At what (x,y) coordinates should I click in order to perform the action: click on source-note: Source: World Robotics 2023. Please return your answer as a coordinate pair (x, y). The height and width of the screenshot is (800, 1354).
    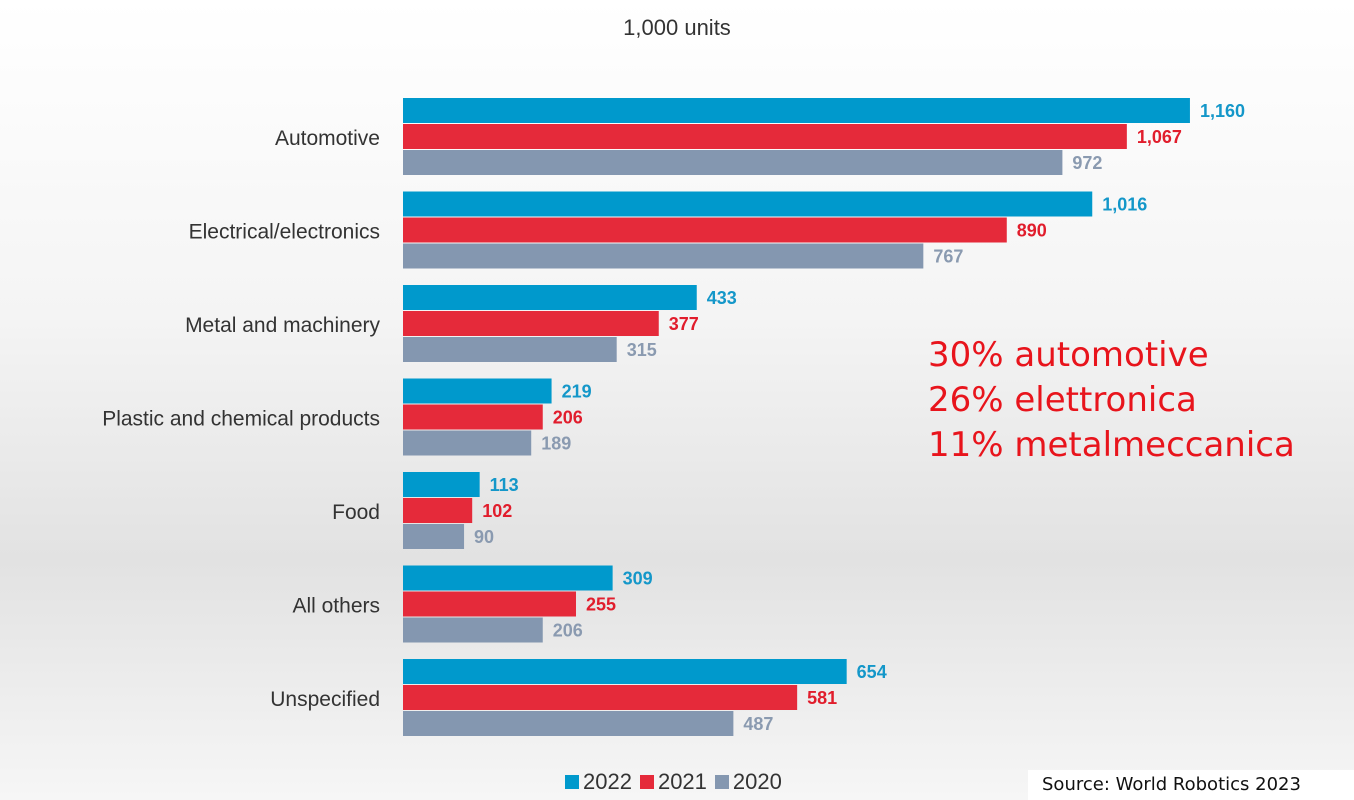
    Looking at the image, I should click on (1191, 785).